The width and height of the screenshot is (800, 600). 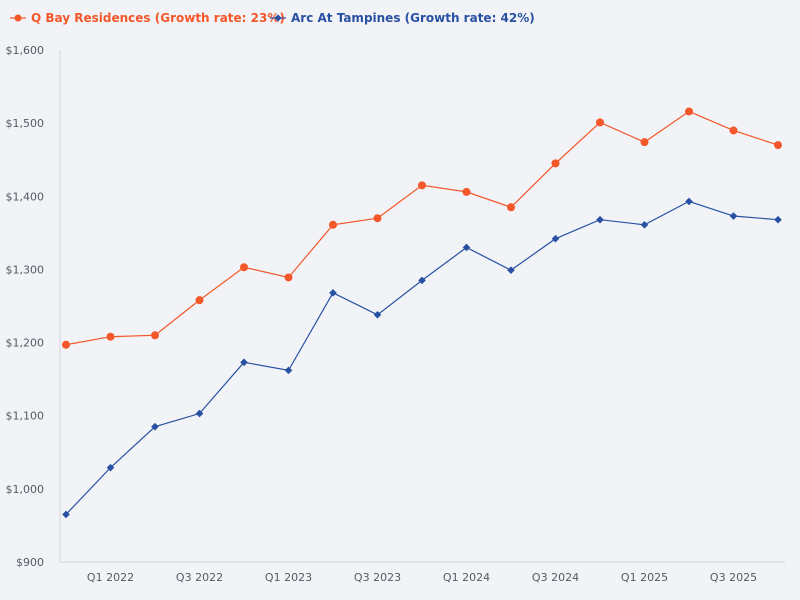 I want to click on legend-label: Q Bay Residences (Growth rate: 23%), so click(x=158, y=18).